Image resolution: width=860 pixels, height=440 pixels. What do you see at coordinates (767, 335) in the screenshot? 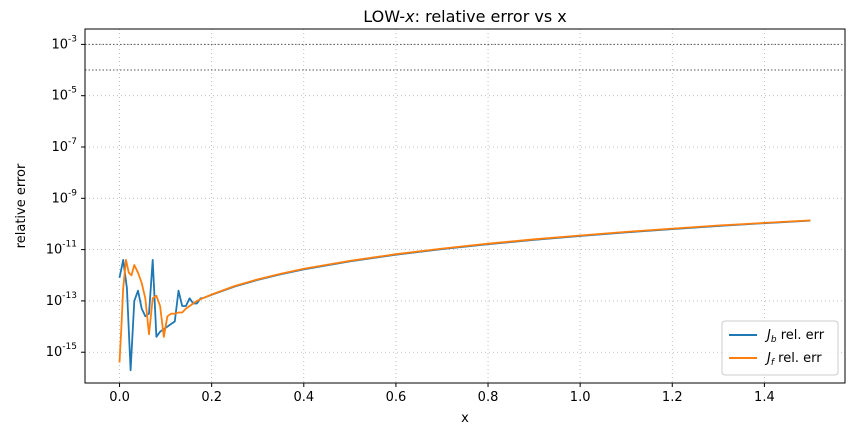
I see `legend-jb-symbol: J` at bounding box center [767, 335].